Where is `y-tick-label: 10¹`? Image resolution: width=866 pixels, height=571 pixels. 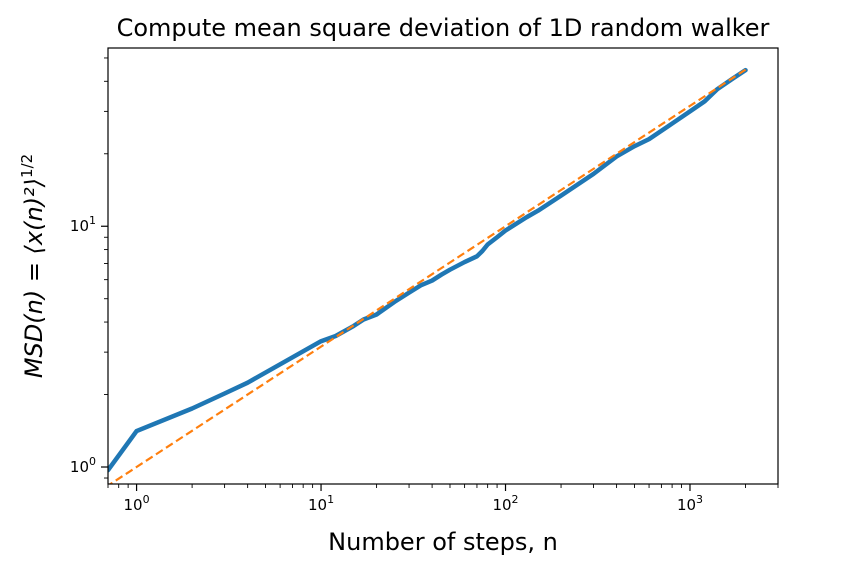
y-tick-label: 10¹ is located at coordinates (83, 224).